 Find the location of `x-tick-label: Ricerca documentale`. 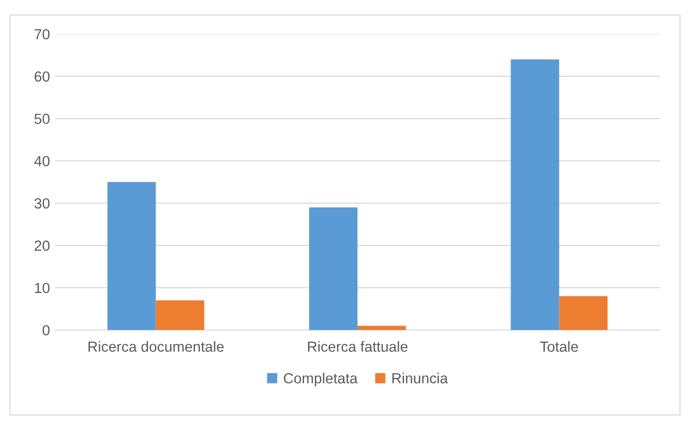

x-tick-label: Ricerca documentale is located at coordinates (156, 346).